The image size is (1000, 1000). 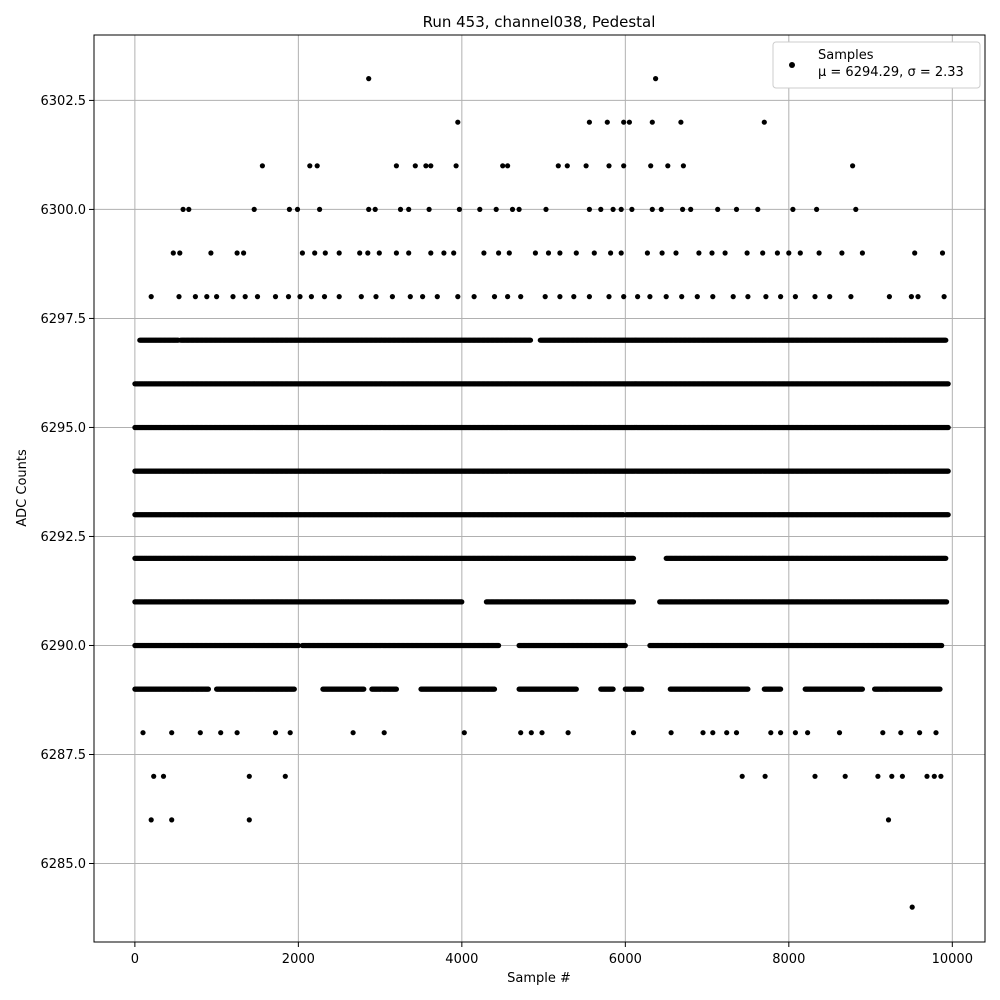 What do you see at coordinates (539, 22) in the screenshot?
I see `chart-title: Run 453, channel038, Pedestal` at bounding box center [539, 22].